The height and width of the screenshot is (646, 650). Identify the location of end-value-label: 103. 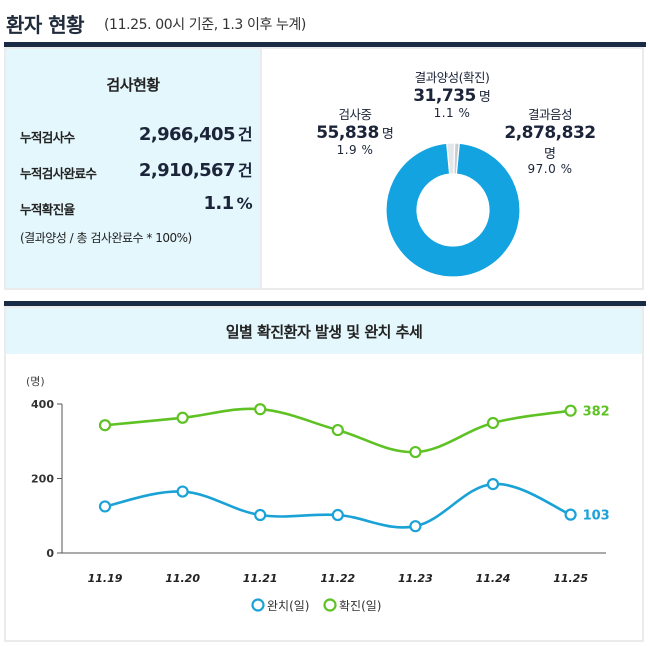
(596, 516).